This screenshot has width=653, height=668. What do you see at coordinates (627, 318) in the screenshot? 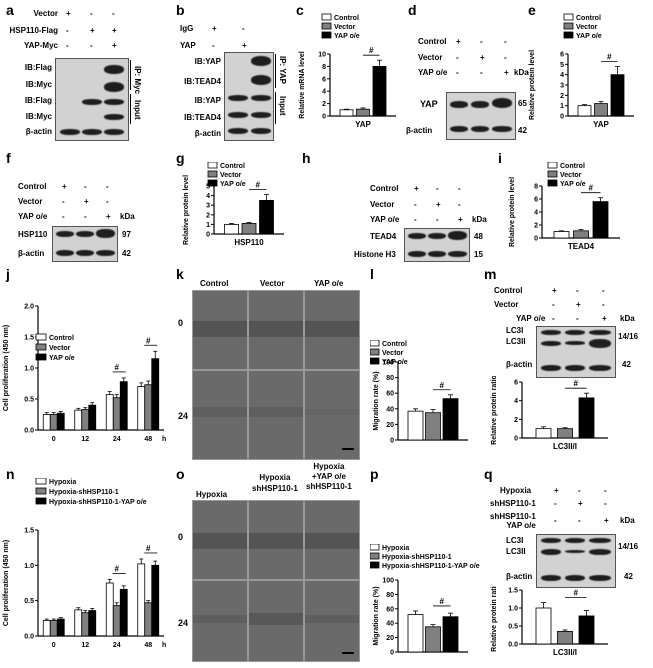
I see `kda-label: kDa` at bounding box center [627, 318].